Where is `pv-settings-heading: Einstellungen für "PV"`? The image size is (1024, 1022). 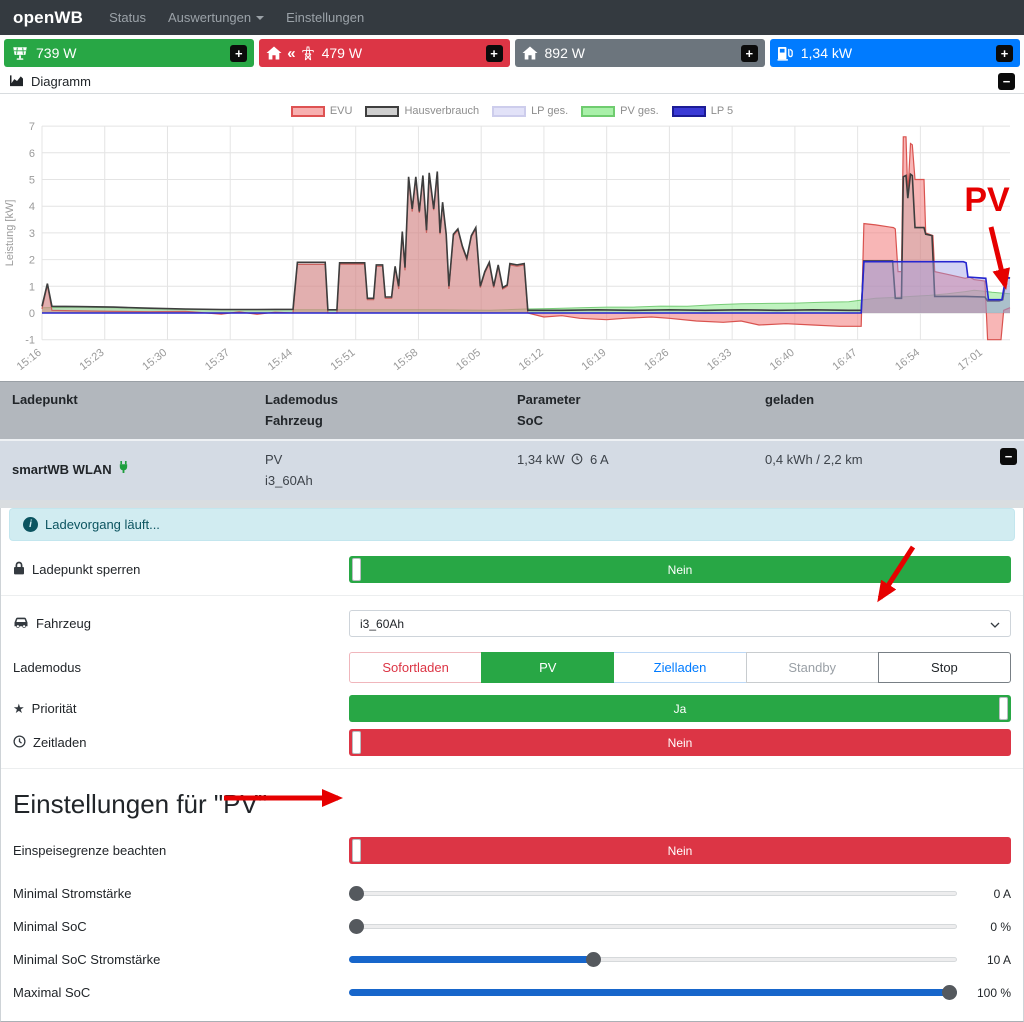 pv-settings-heading: Einstellungen für "PV" is located at coordinates (140, 804).